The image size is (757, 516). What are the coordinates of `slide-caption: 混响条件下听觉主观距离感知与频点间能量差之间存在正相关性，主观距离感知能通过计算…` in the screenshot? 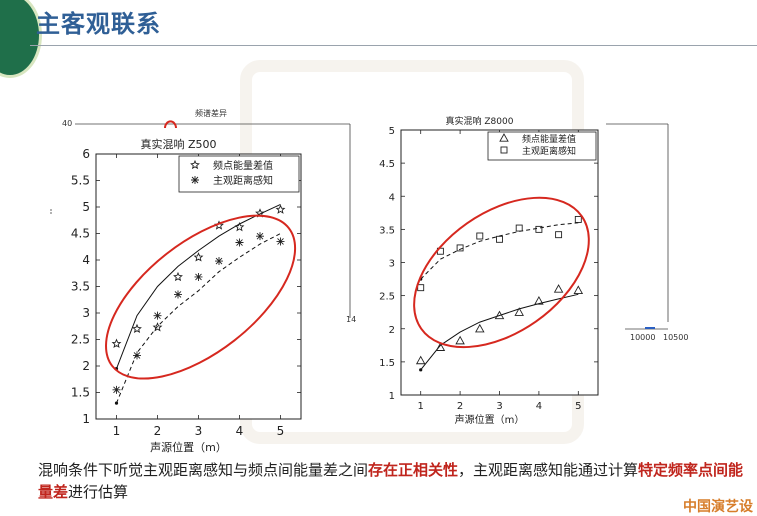 It's located at (397, 481).